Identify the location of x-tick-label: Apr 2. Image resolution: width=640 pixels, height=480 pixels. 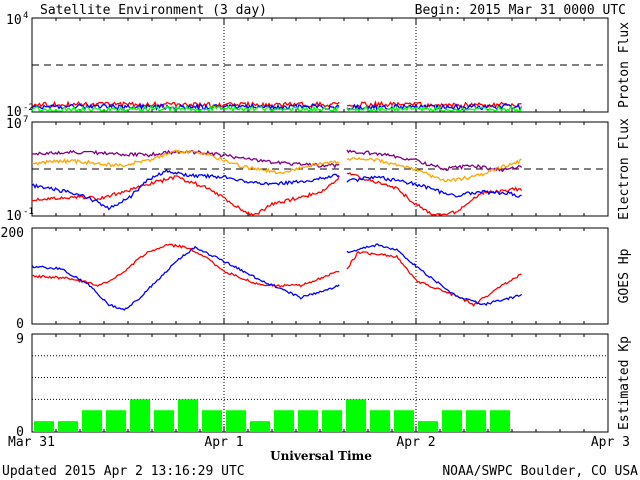
(415, 442).